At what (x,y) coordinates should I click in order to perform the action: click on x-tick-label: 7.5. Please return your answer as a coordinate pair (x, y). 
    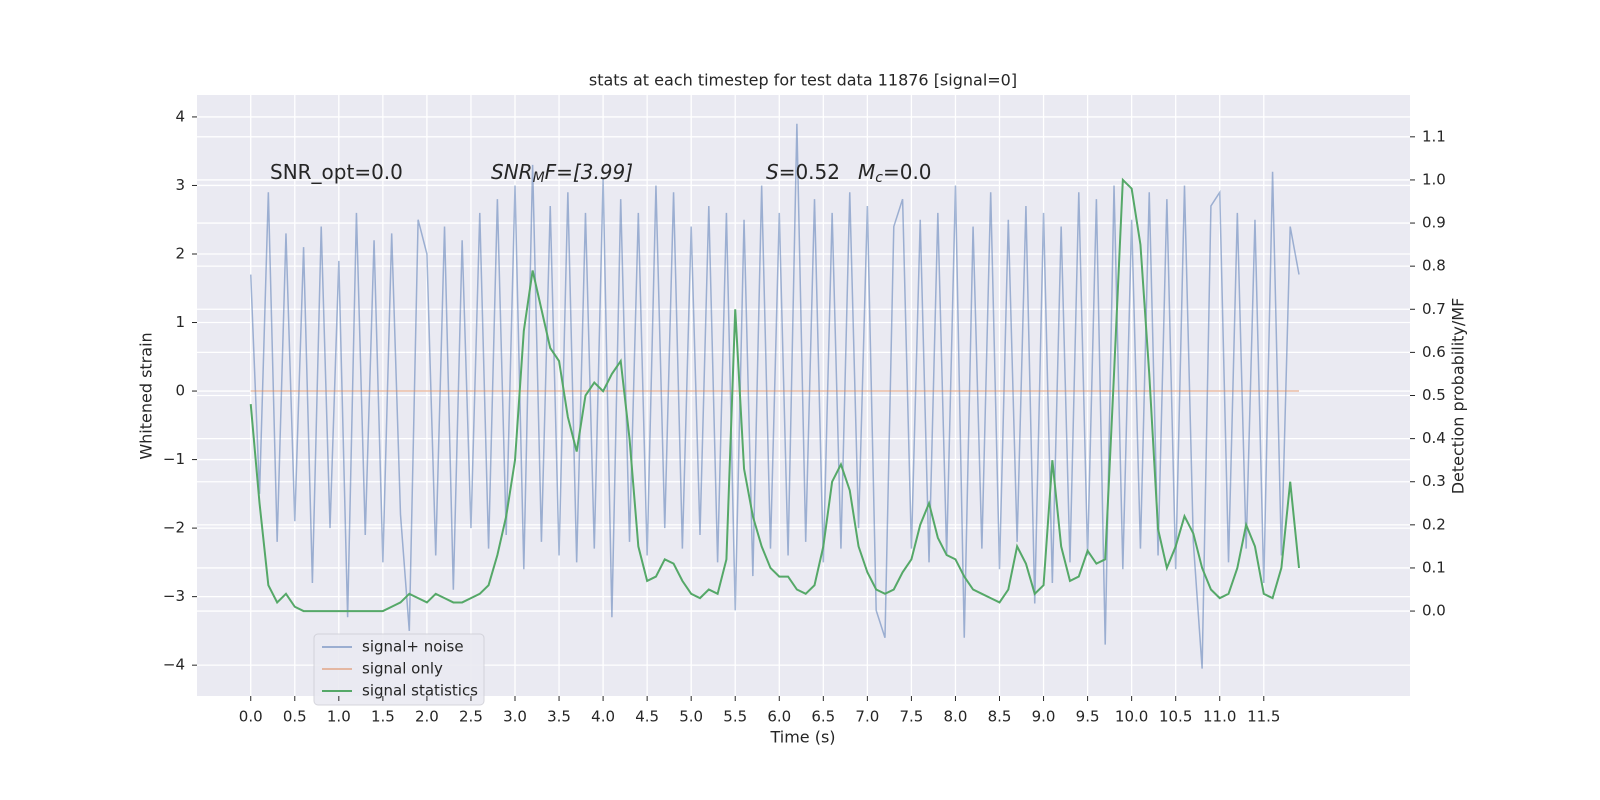
    Looking at the image, I should click on (911, 717).